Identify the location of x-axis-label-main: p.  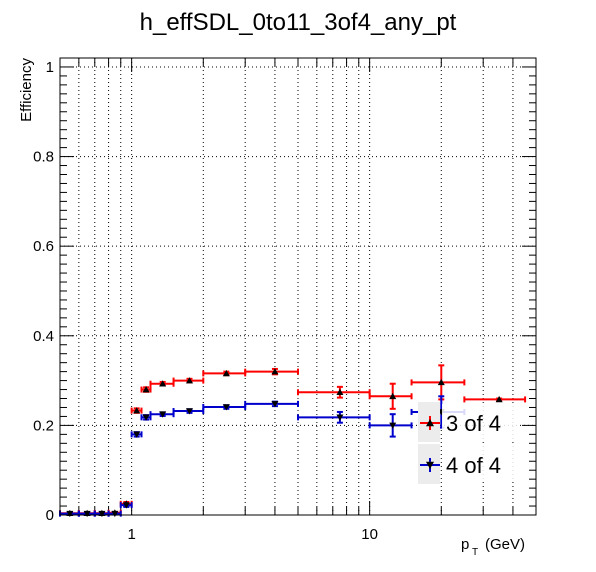
(465, 544).